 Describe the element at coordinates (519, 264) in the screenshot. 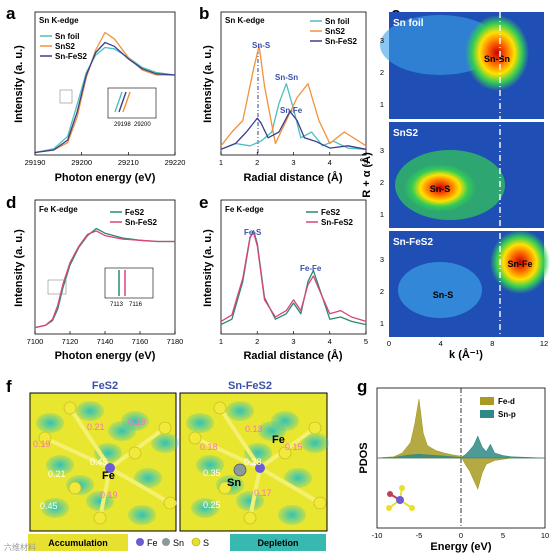

I see `wt-sn-fe-label: Sn-Fe` at that location.